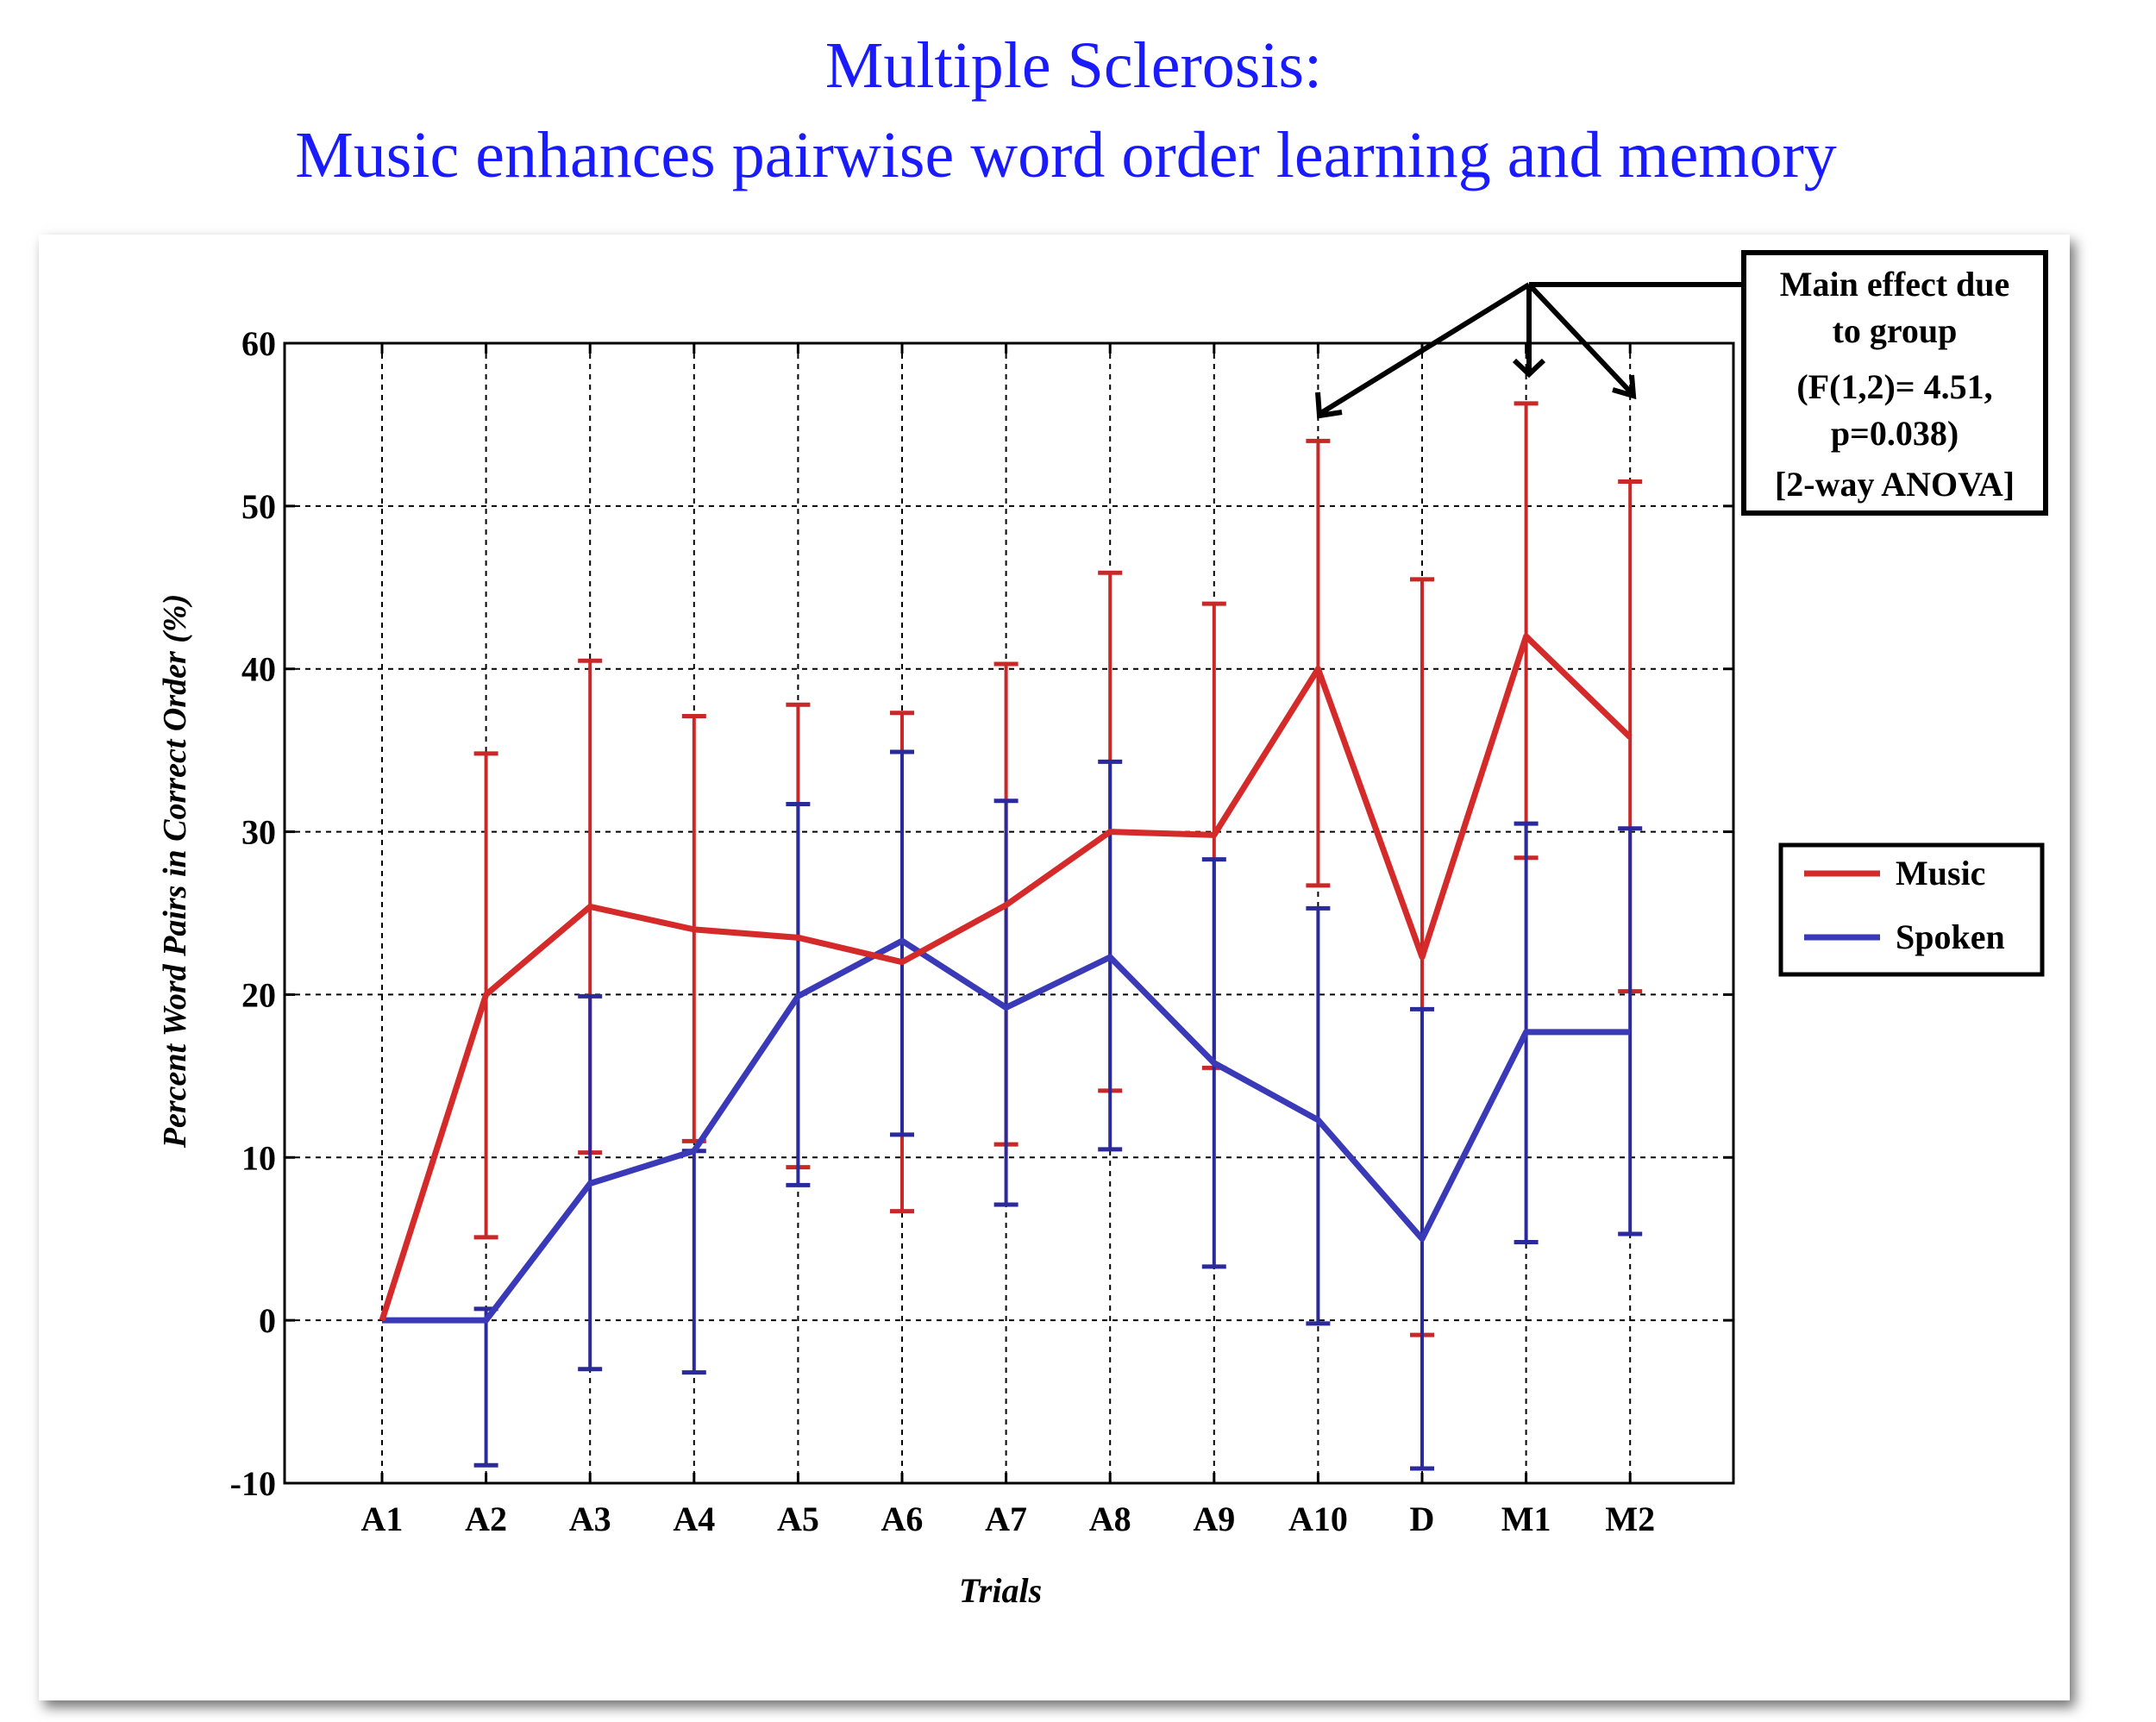  Describe the element at coordinates (1006, 1519) in the screenshot. I see `x-tick-label: A7` at that location.